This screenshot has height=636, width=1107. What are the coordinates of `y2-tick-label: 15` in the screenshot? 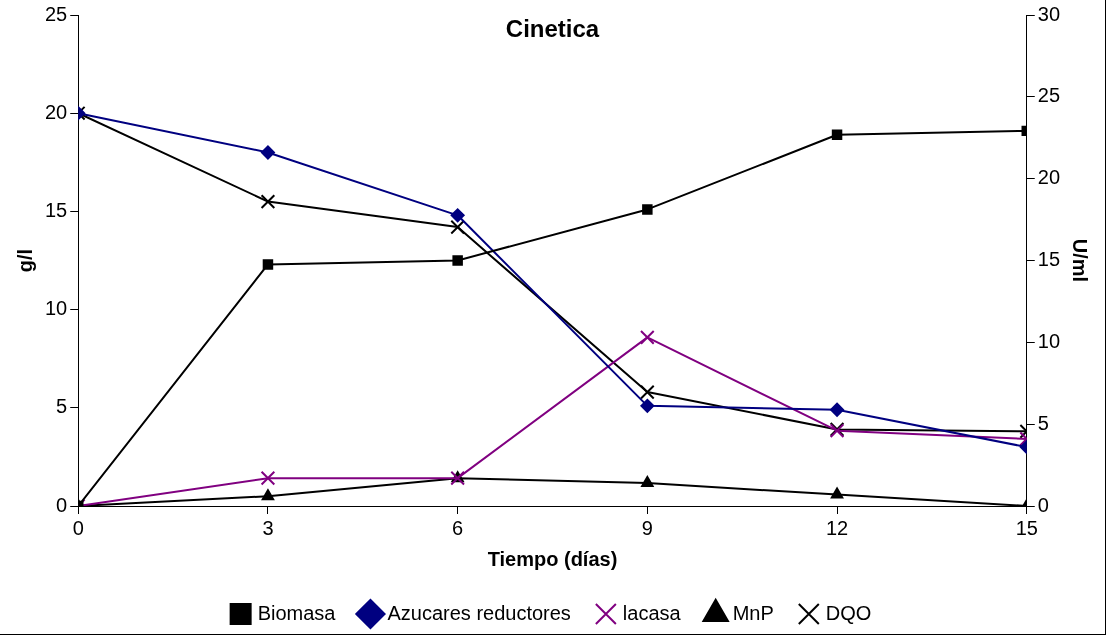 It's located at (1048, 259).